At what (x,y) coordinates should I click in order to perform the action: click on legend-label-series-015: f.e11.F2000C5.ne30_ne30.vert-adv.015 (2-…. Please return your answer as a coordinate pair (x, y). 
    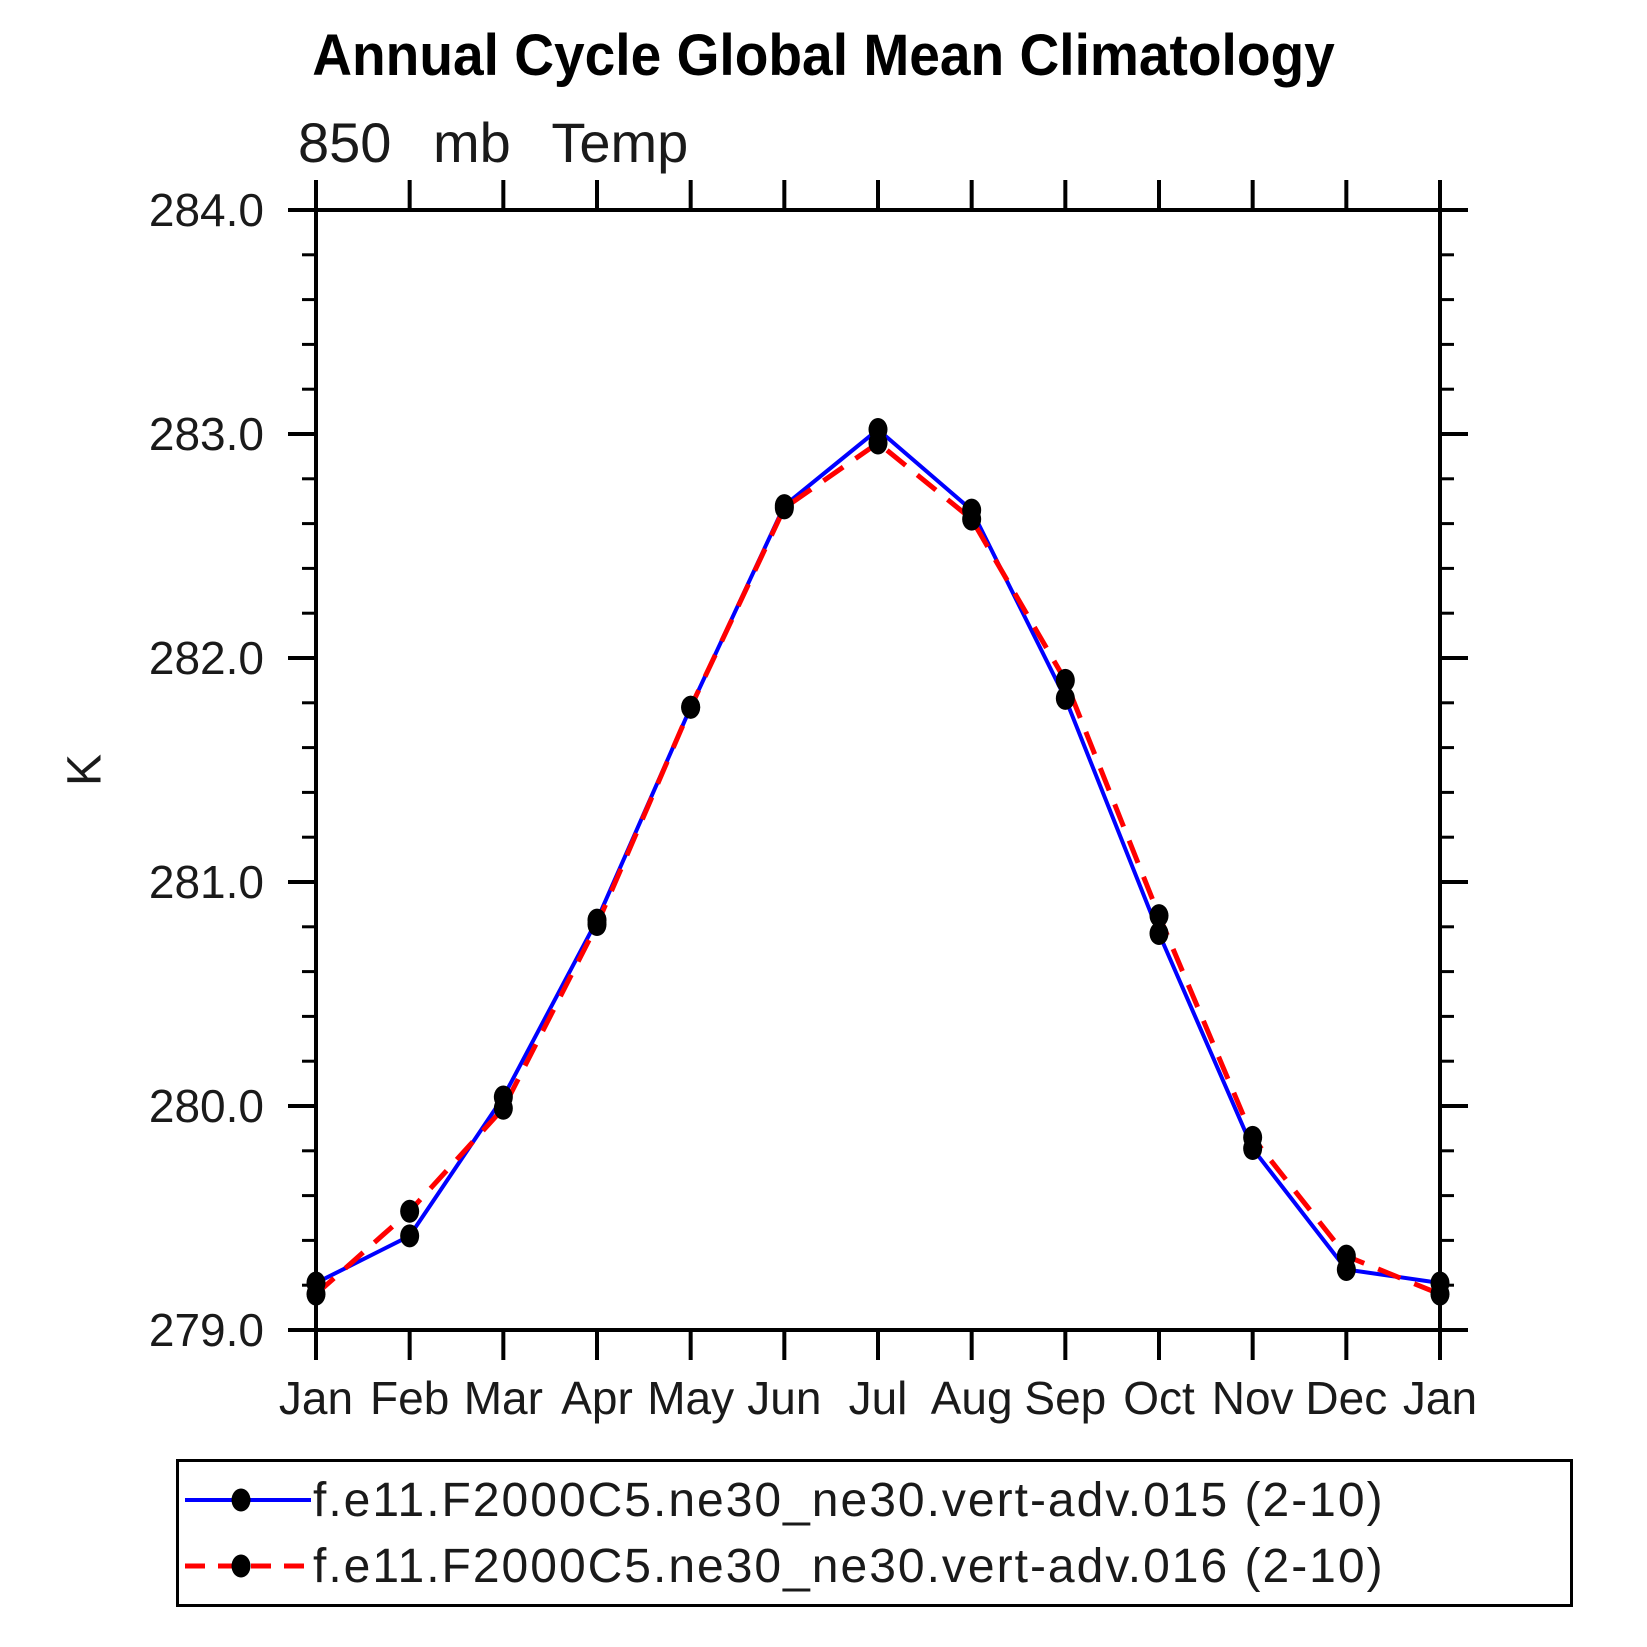
    Looking at the image, I should click on (849, 1500).